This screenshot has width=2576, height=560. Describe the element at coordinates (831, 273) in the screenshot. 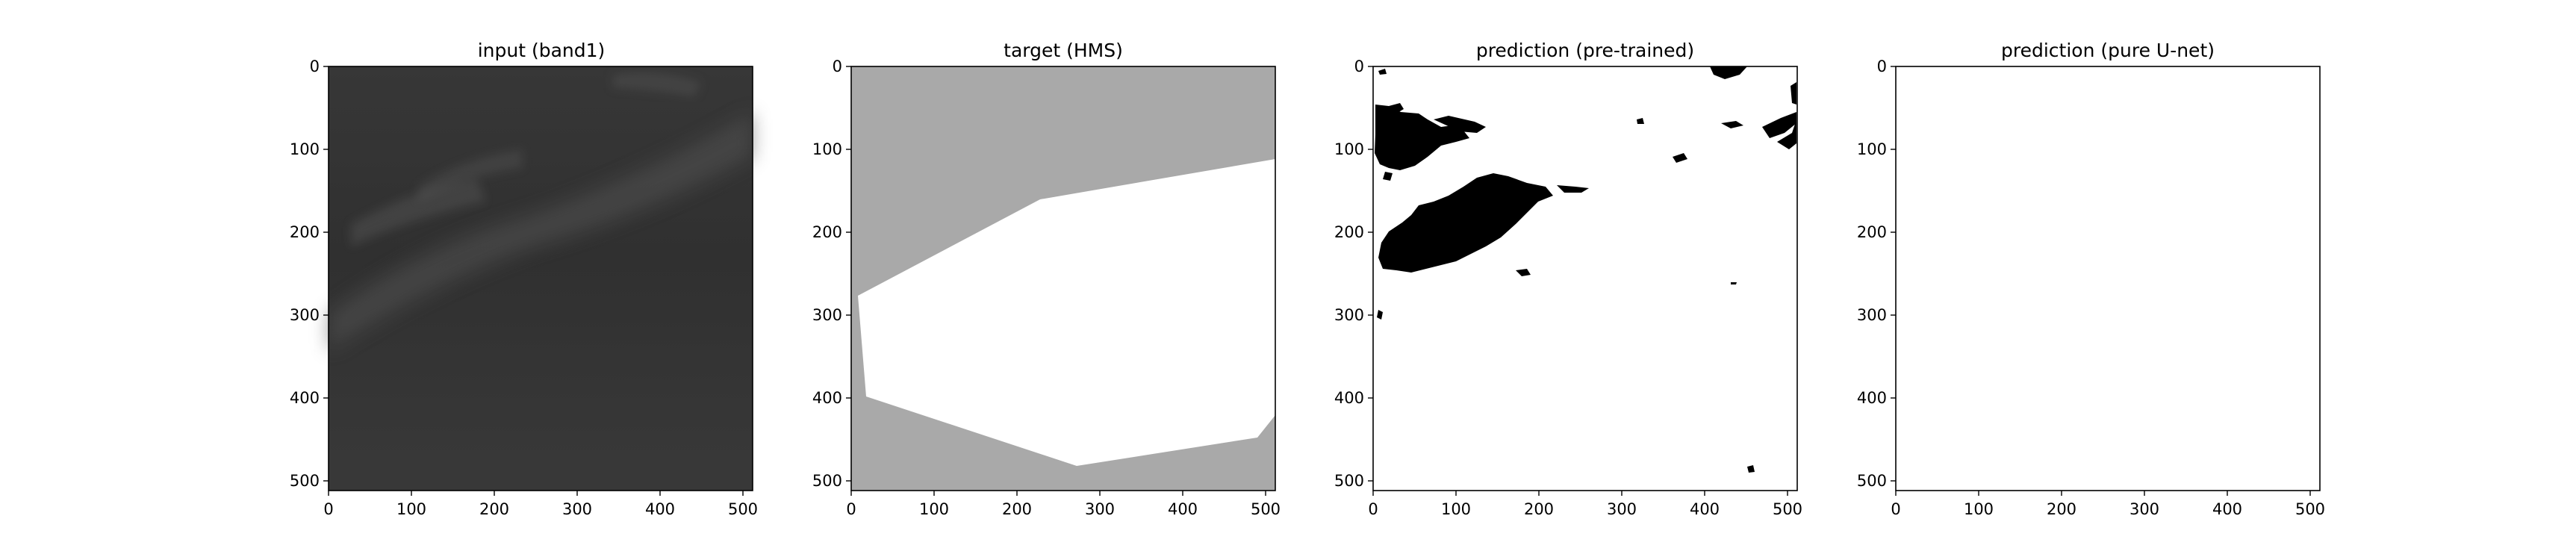

I see `y-axis-target: 0 100 200 300 400 500` at that location.